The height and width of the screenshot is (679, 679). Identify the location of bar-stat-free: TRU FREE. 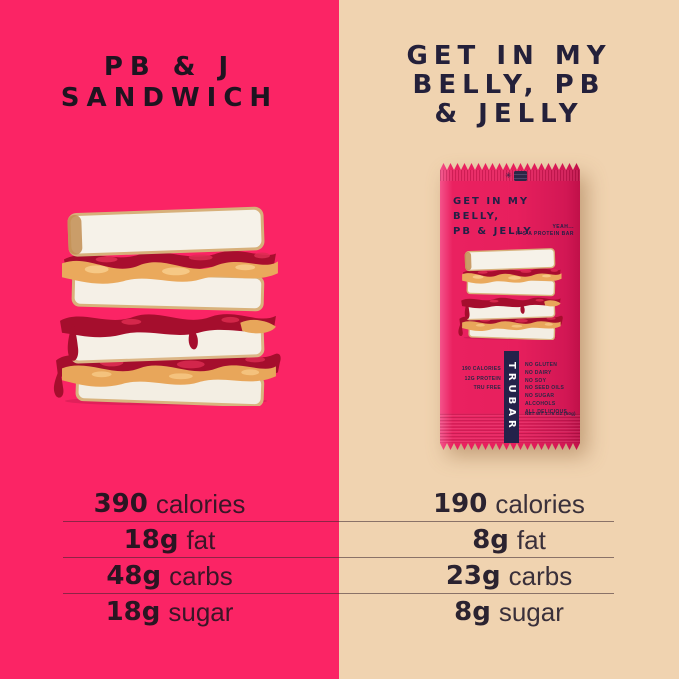
(487, 388).